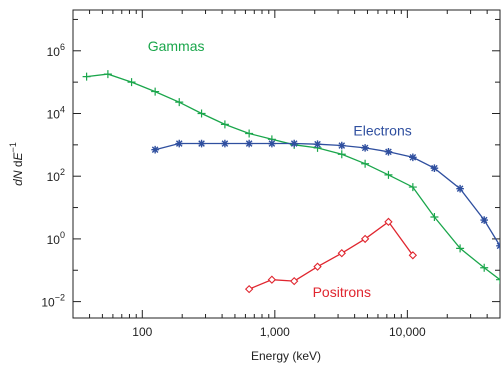 Image resolution: width=503 pixels, height=367 pixels. I want to click on y-title-part: N, so click(18, 173).